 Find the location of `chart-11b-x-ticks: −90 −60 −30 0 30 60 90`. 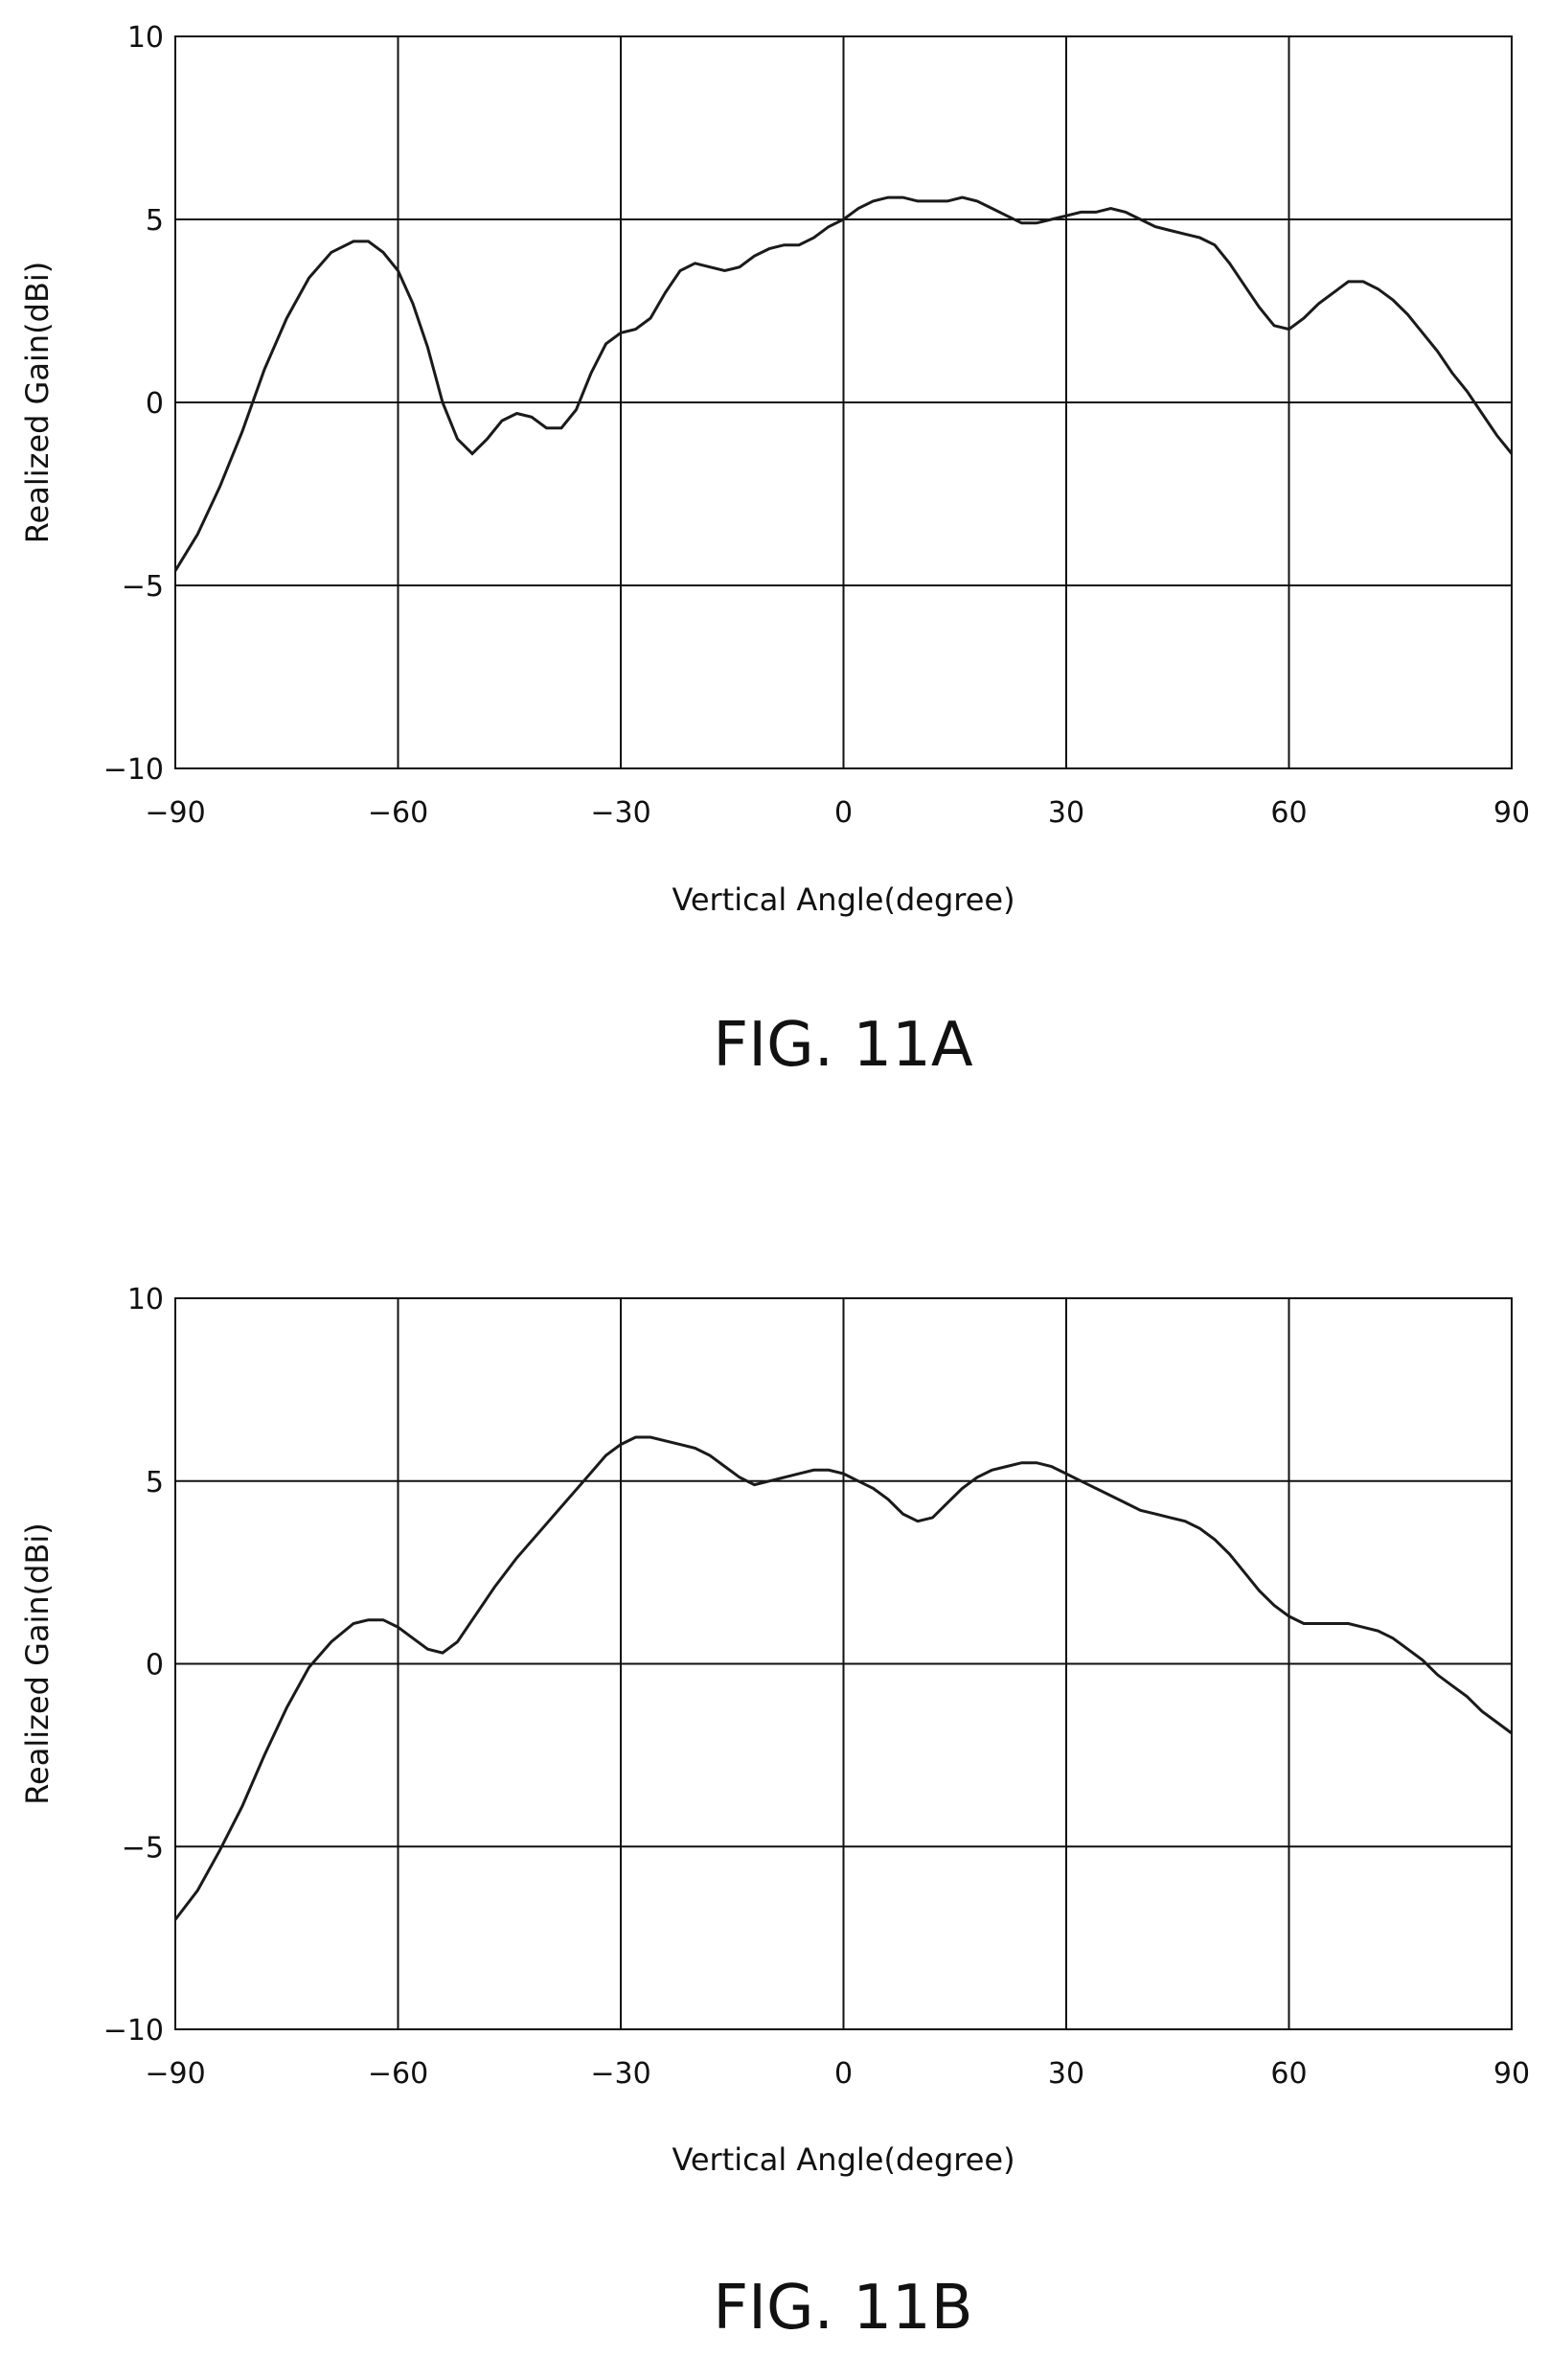

chart-11b-x-ticks: −90 −60 −30 0 30 60 90 is located at coordinates (837, 2074).